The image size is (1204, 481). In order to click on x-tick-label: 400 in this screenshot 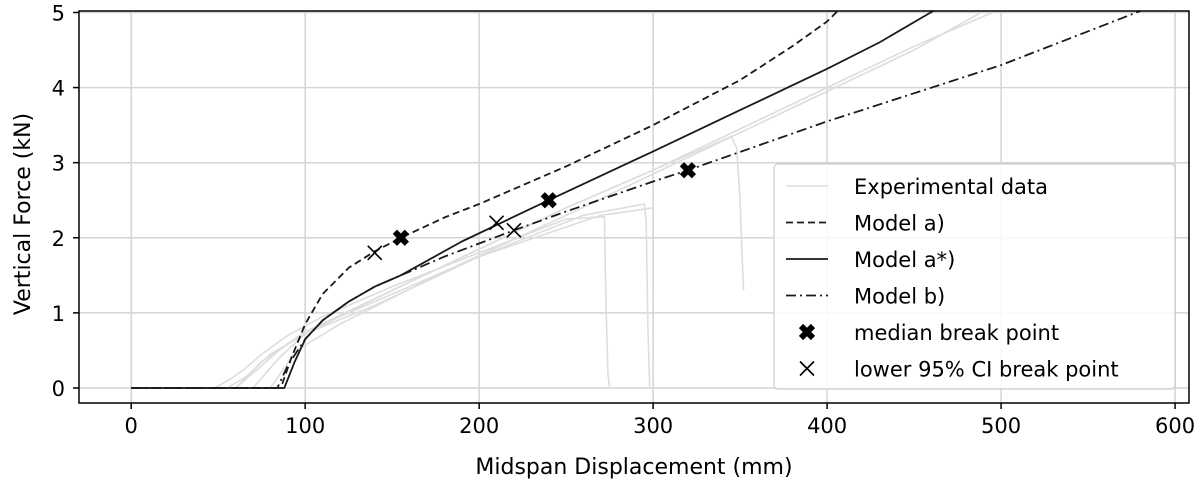, I will do `click(827, 426)`.